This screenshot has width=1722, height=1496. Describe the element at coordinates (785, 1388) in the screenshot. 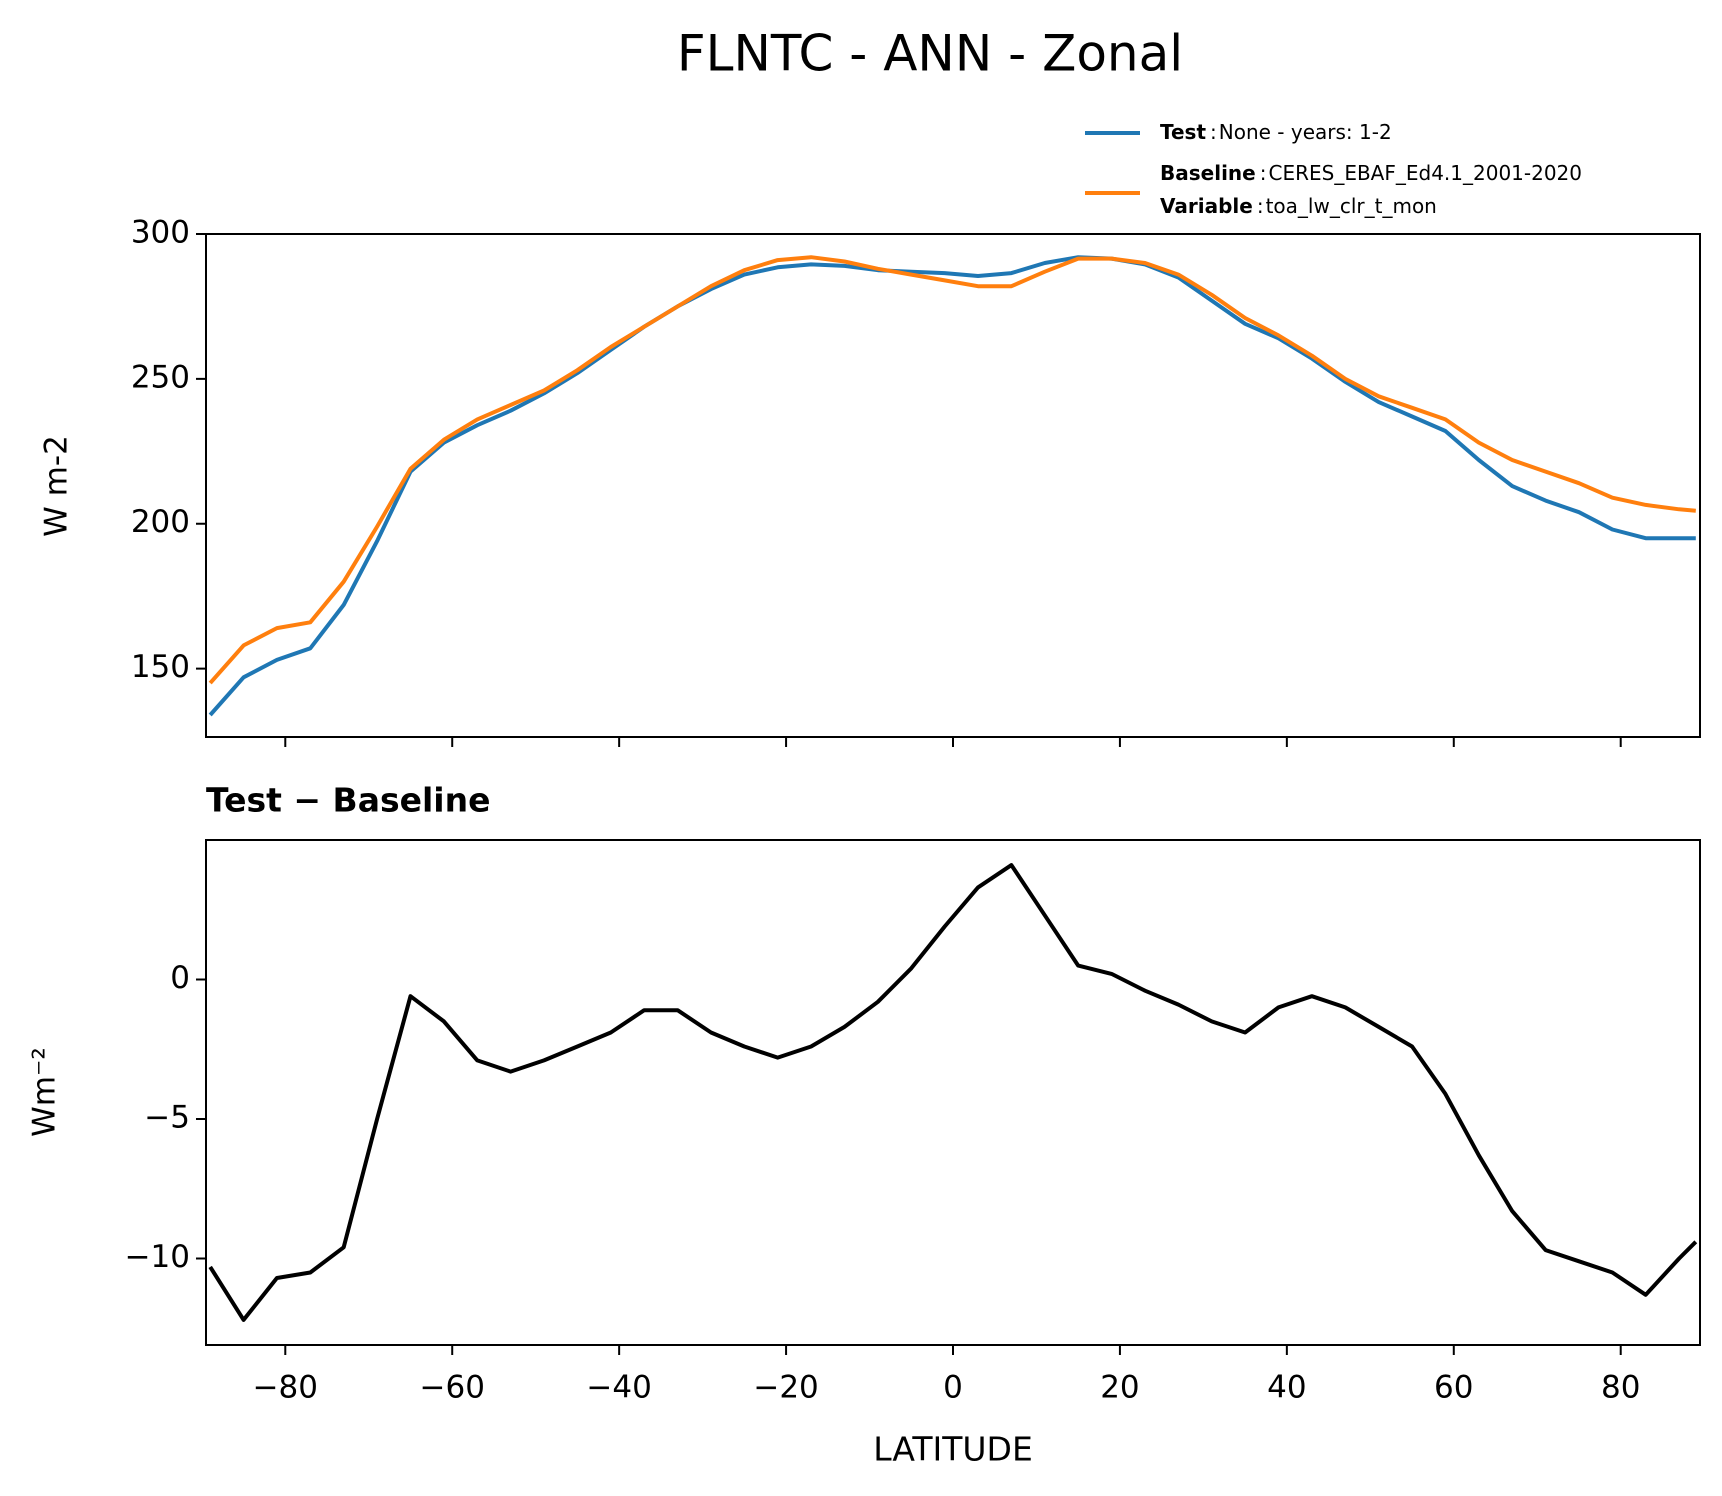

I see `x-tick-label: −20` at that location.